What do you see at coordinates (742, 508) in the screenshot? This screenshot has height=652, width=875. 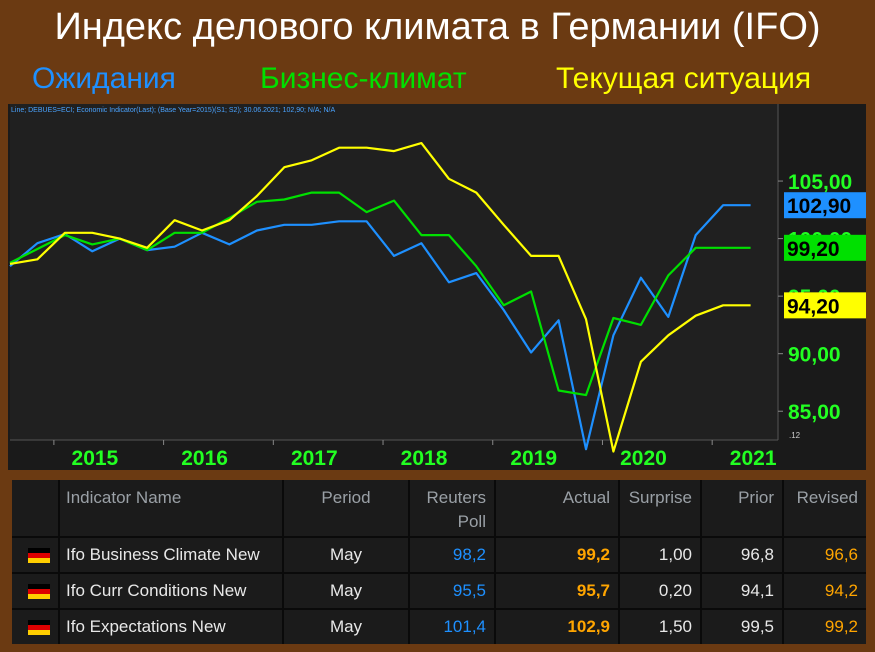 I see `column-header: Prior` at bounding box center [742, 508].